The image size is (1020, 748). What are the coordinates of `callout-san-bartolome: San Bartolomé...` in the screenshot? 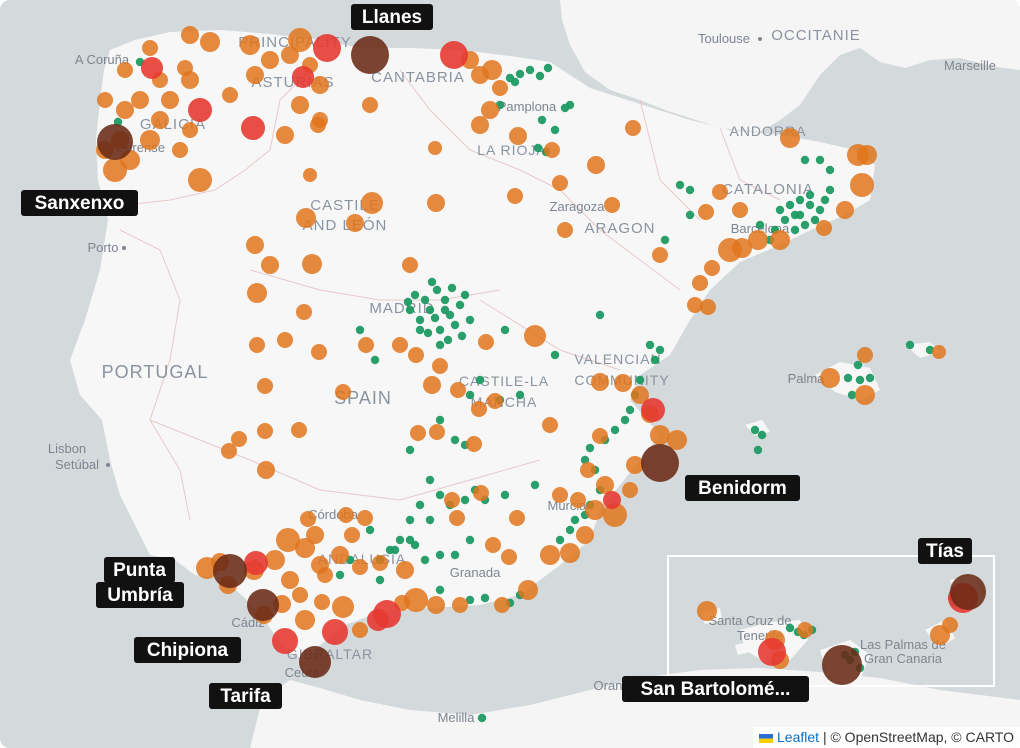 It's located at (715, 689).